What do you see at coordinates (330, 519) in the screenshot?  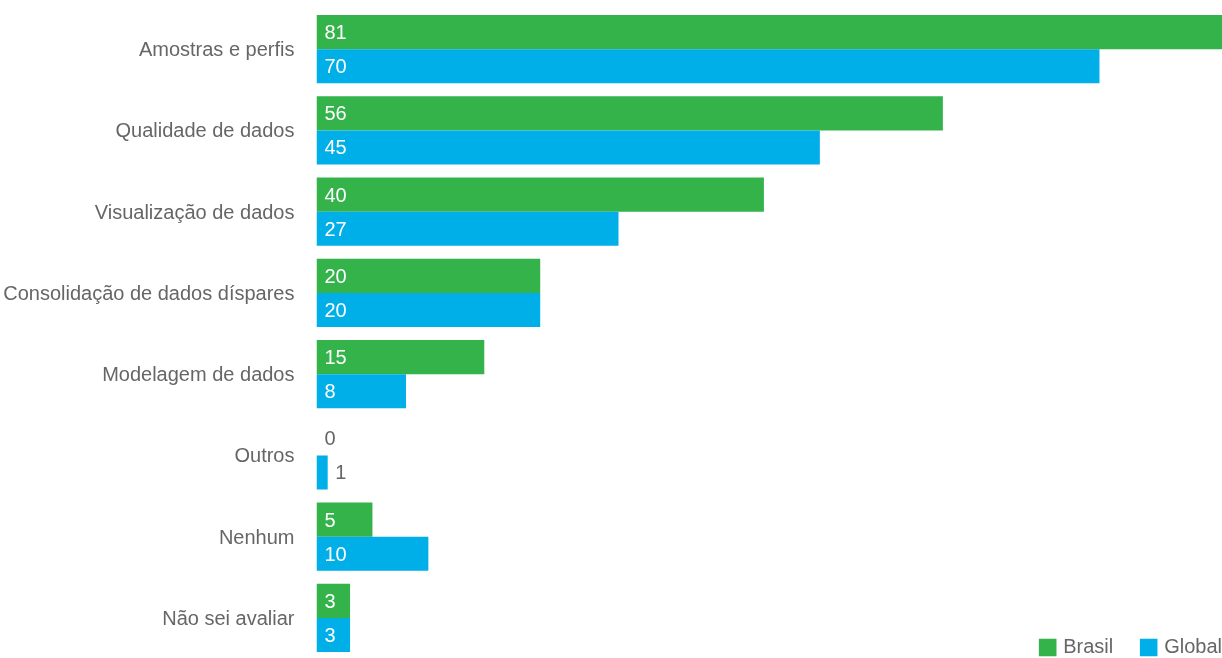 I see `data-label: 5` at bounding box center [330, 519].